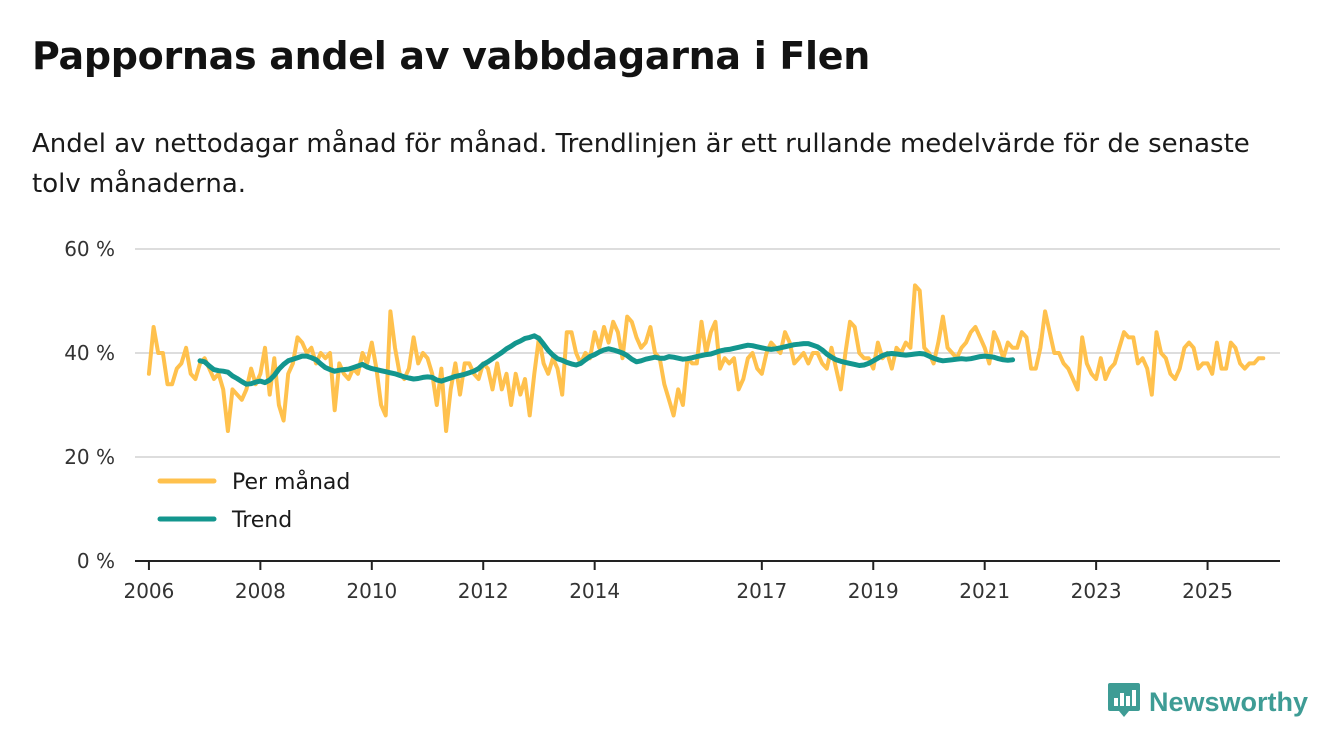 The height and width of the screenshot is (753, 1340). Describe the element at coordinates (1096, 591) in the screenshot. I see `x-tick-label: 2023` at that location.